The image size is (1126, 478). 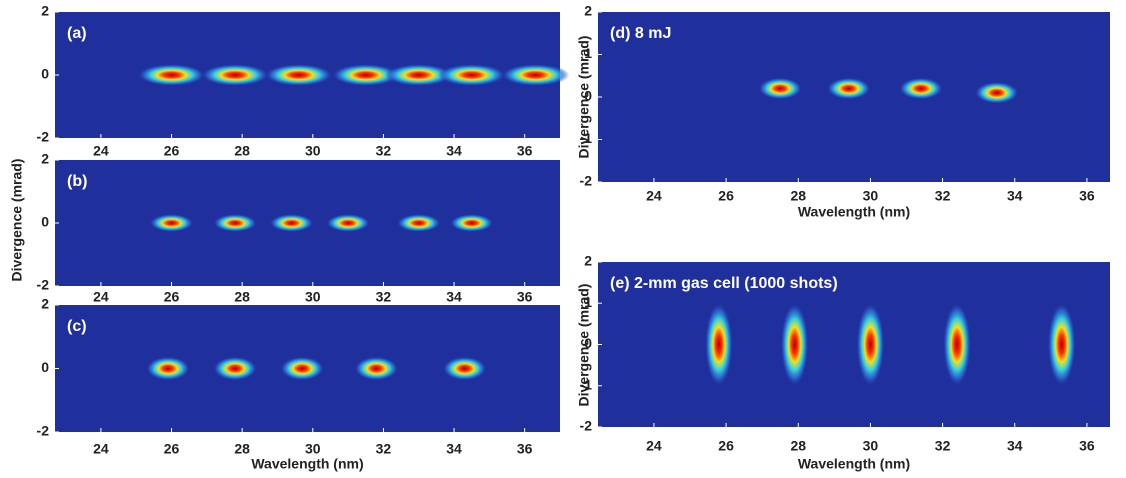 I want to click on panel-title: (b), so click(x=77, y=181).